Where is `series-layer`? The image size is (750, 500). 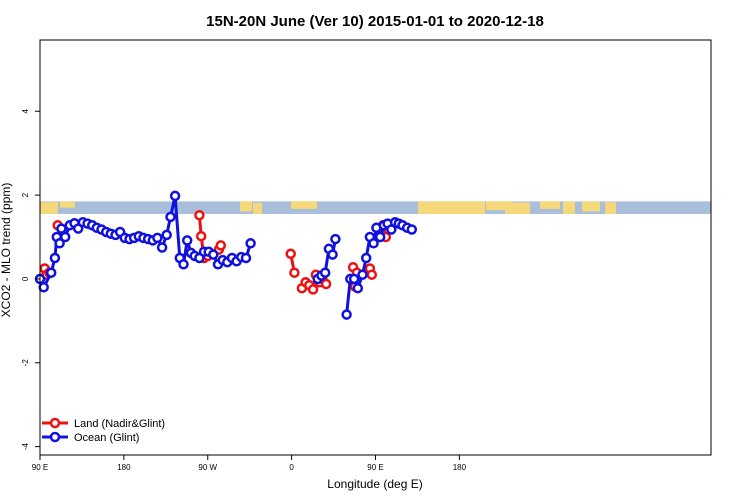 series-layer is located at coordinates (226, 255).